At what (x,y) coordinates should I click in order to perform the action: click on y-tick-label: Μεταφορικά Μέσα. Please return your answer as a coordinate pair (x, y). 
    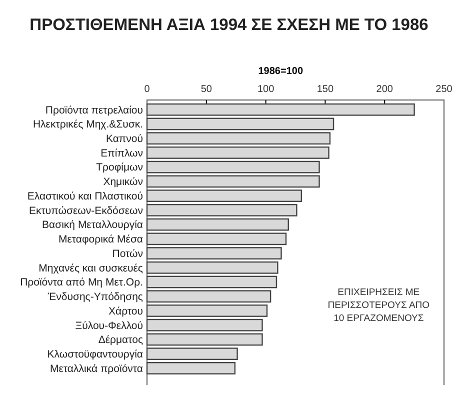
    Looking at the image, I should click on (100, 240).